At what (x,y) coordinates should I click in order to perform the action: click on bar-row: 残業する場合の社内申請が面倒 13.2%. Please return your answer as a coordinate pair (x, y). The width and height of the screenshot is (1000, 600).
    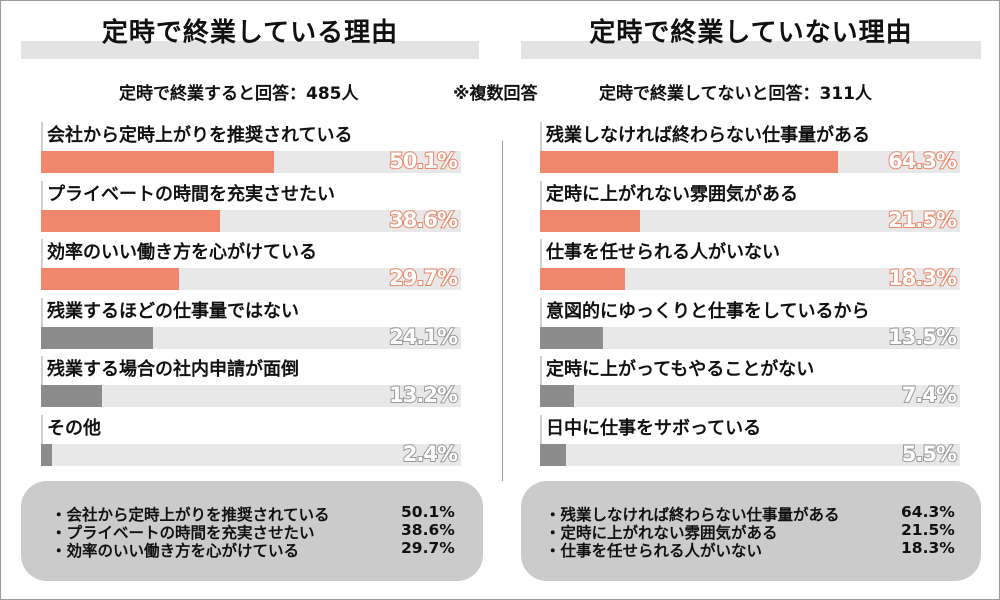
    Looking at the image, I should click on (251, 384).